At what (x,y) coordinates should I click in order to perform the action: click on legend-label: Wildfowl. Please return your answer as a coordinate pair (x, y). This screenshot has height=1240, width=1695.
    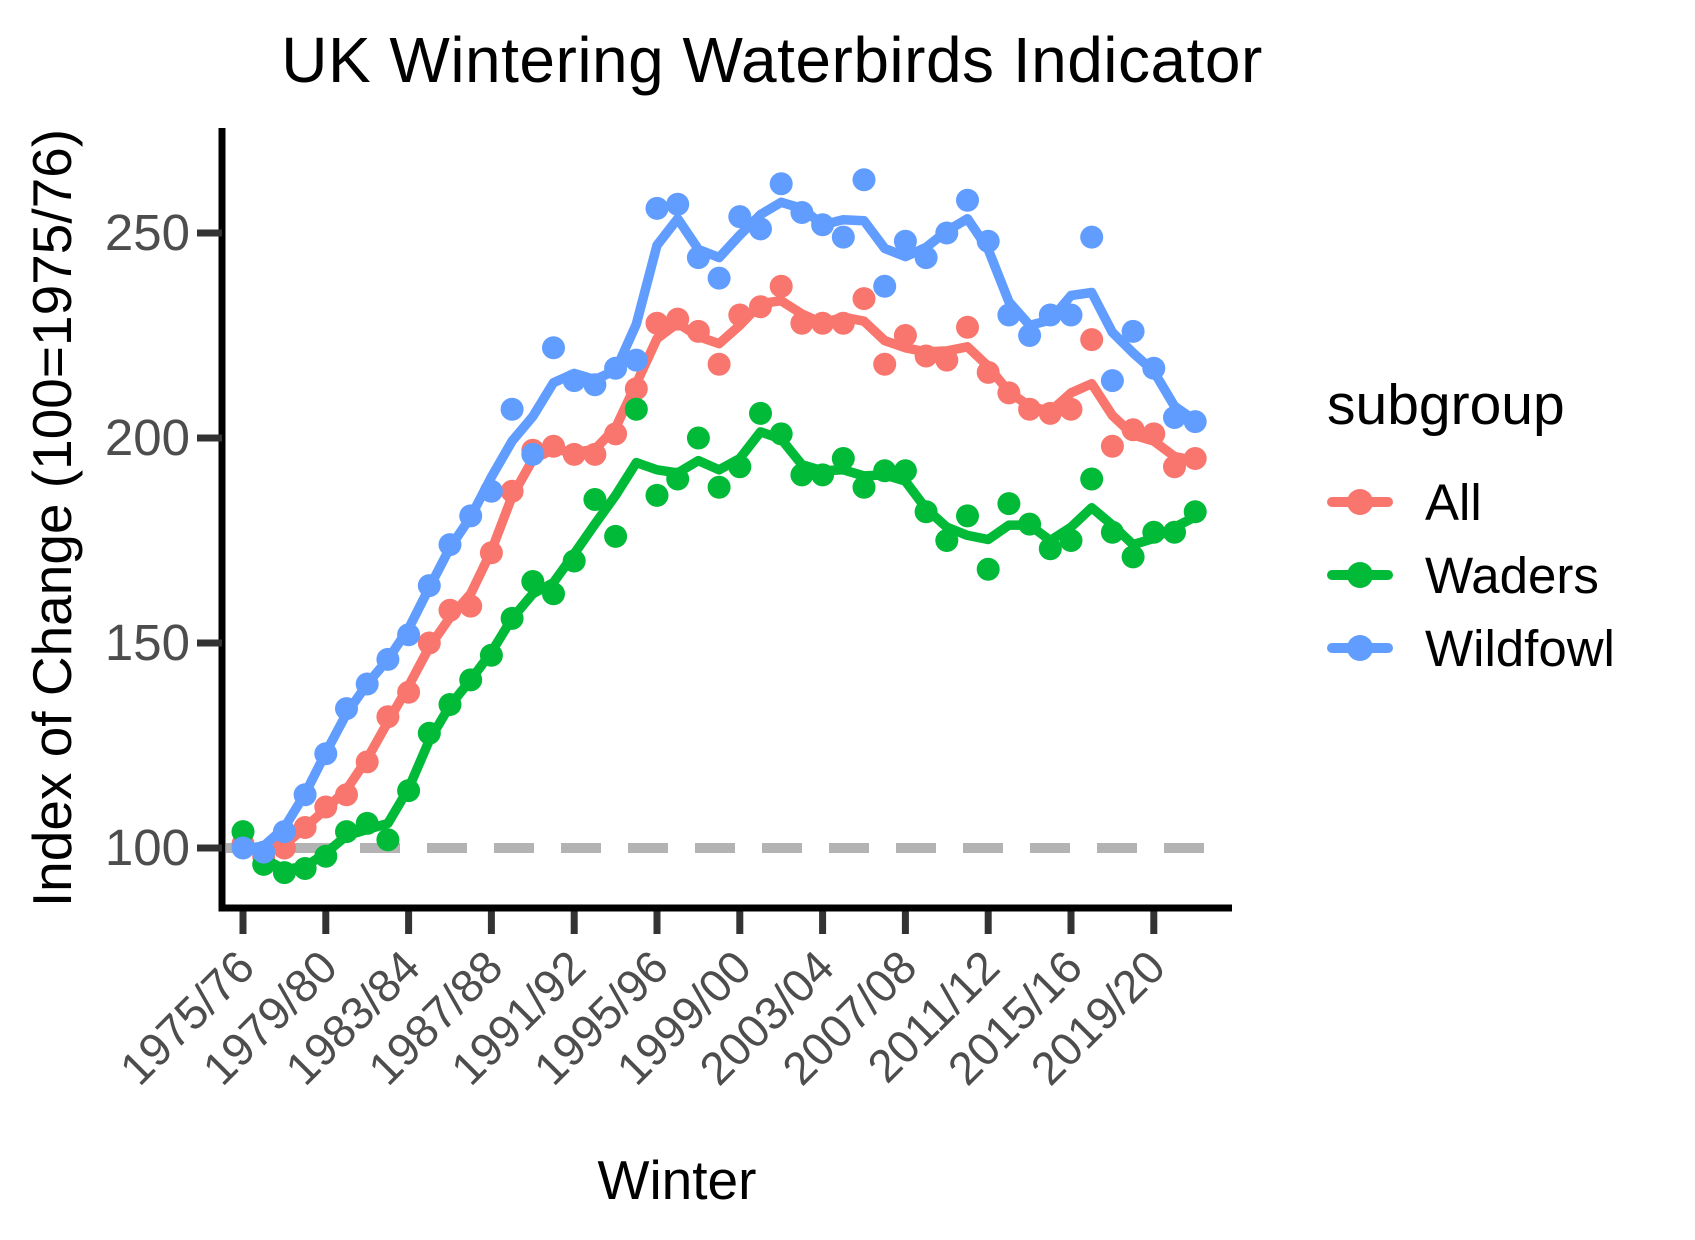
    Looking at the image, I should click on (1520, 648).